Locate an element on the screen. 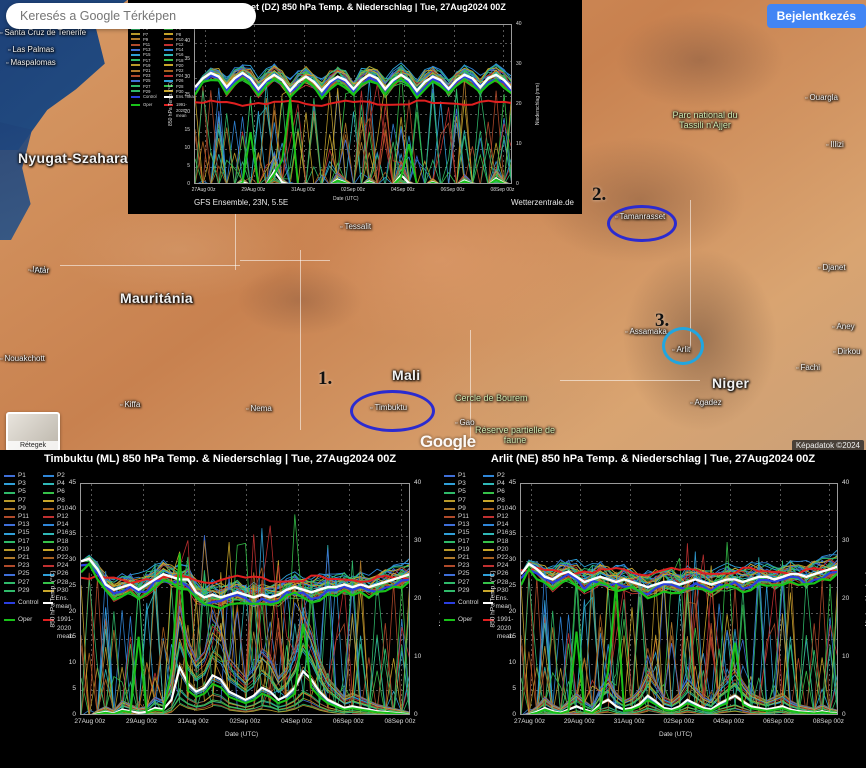 The height and width of the screenshot is (768, 866). legend-item: P28 is located at coordinates (62, 583).